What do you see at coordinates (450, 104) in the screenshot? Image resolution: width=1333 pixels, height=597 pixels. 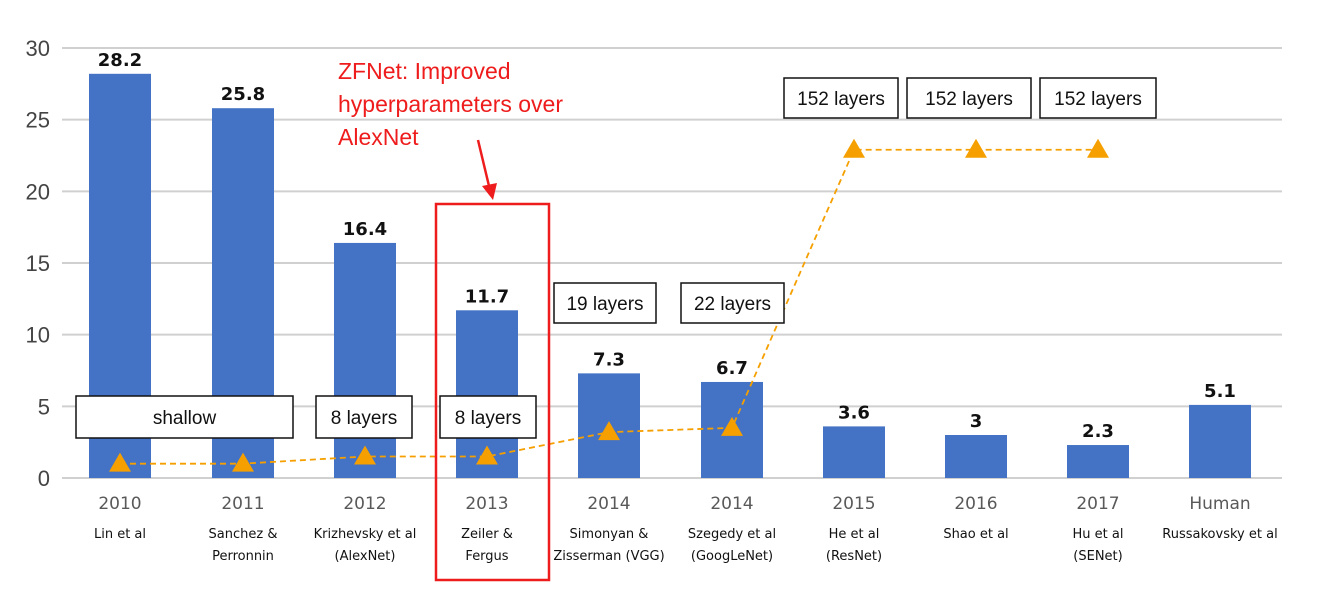 I see `annotation-text: hyperparameters over` at bounding box center [450, 104].